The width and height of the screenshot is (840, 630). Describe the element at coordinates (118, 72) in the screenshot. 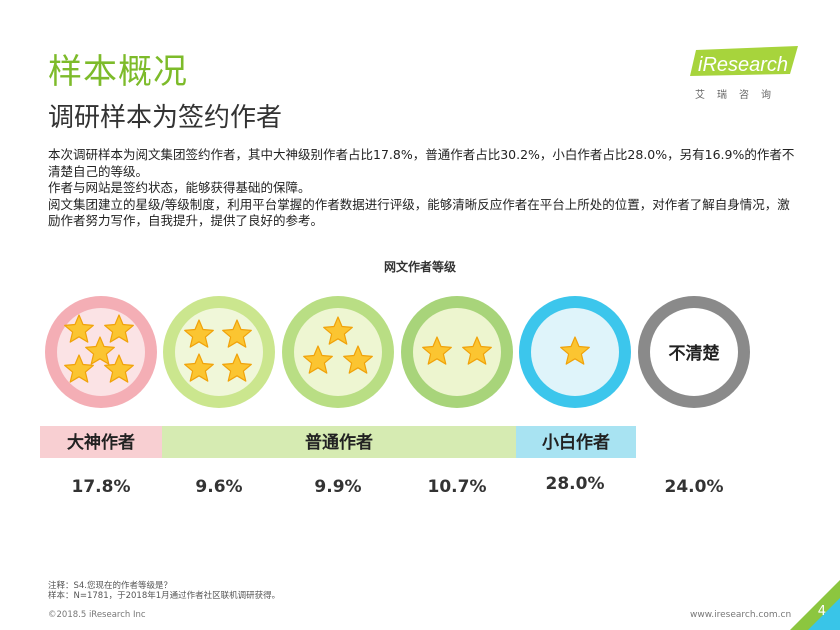

I see `page-title: 样本概况` at that location.